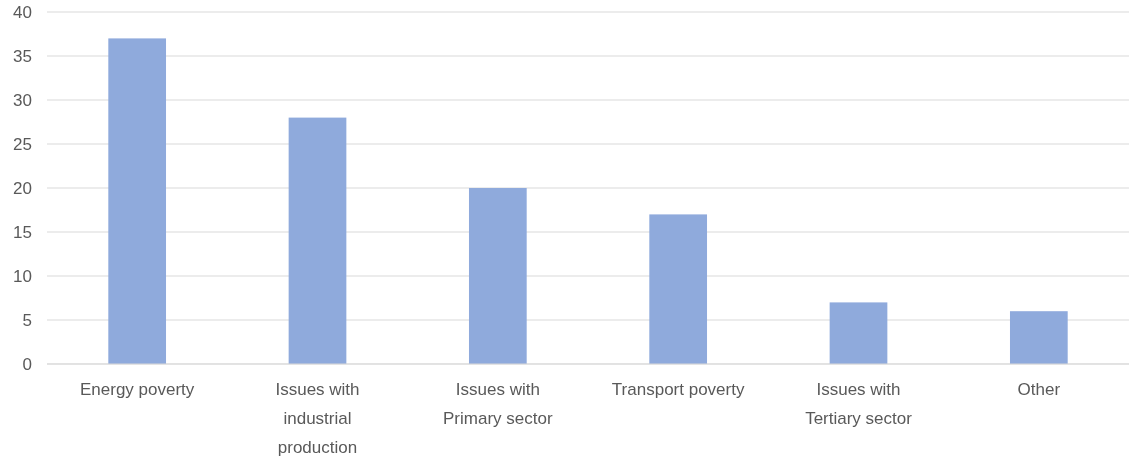 The image size is (1129, 466). What do you see at coordinates (678, 389) in the screenshot?
I see `x-tick-label: Transport poverty` at bounding box center [678, 389].